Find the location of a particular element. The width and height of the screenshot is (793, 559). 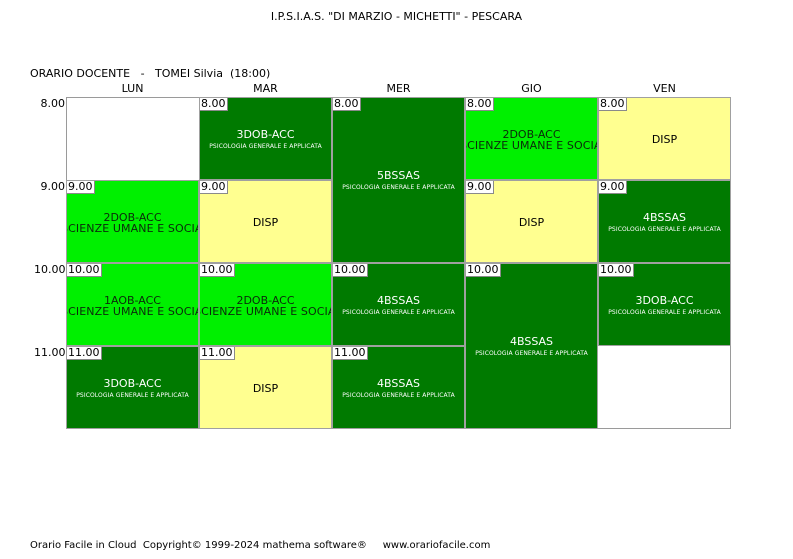

cell-class-label: 5BSSAS is located at coordinates (398, 175).